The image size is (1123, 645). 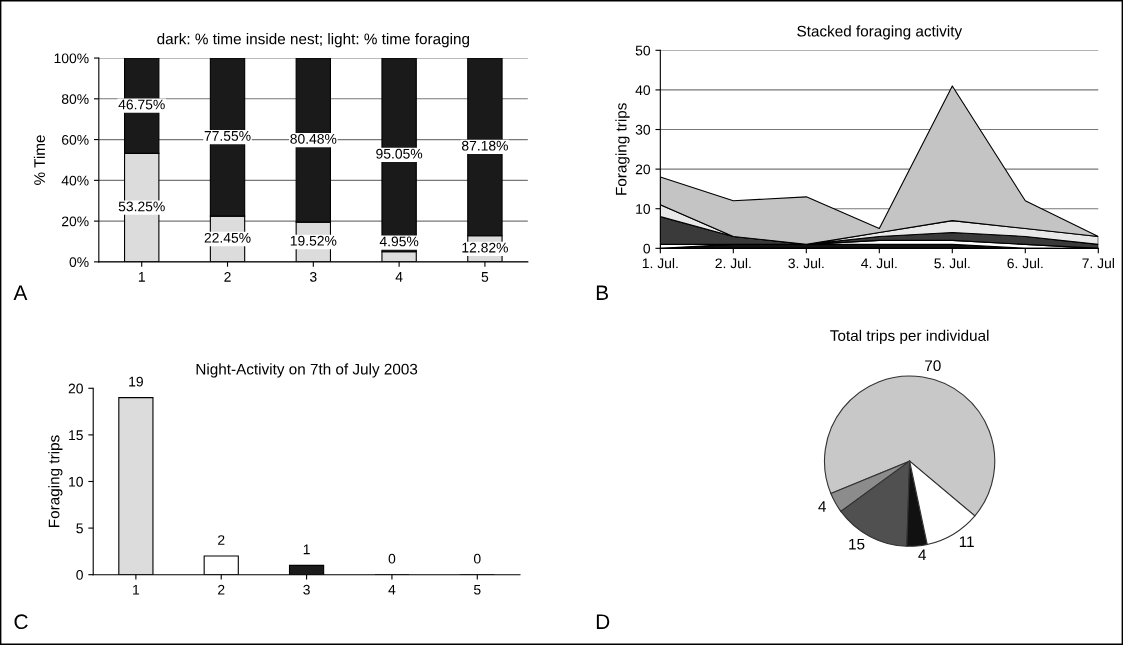 I want to click on x-tick-label: 7. Jul, so click(x=1098, y=263).